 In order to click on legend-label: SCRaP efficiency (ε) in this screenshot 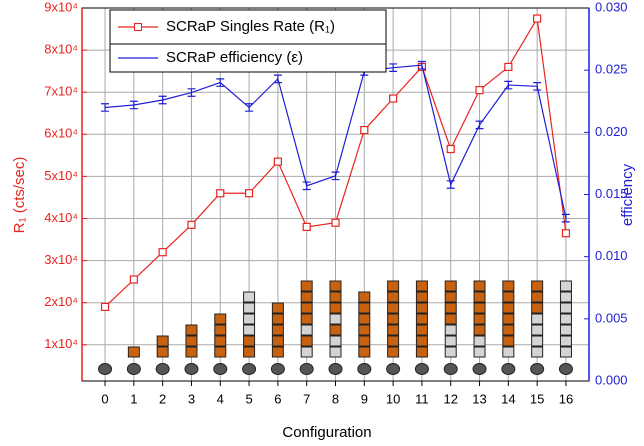, I will do `click(234, 57)`.